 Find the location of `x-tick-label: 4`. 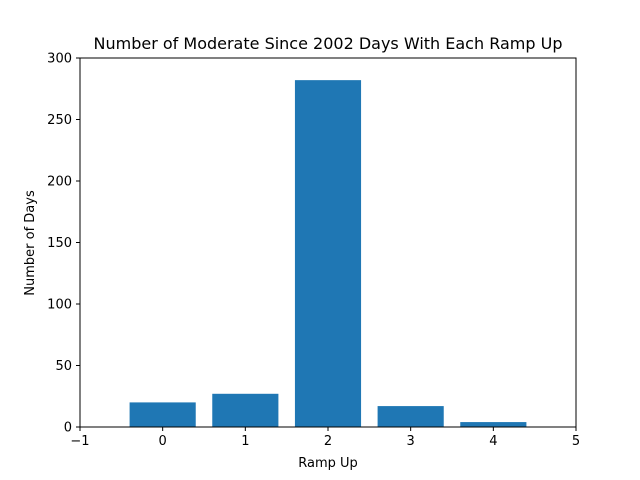

x-tick-label: 4 is located at coordinates (493, 441).